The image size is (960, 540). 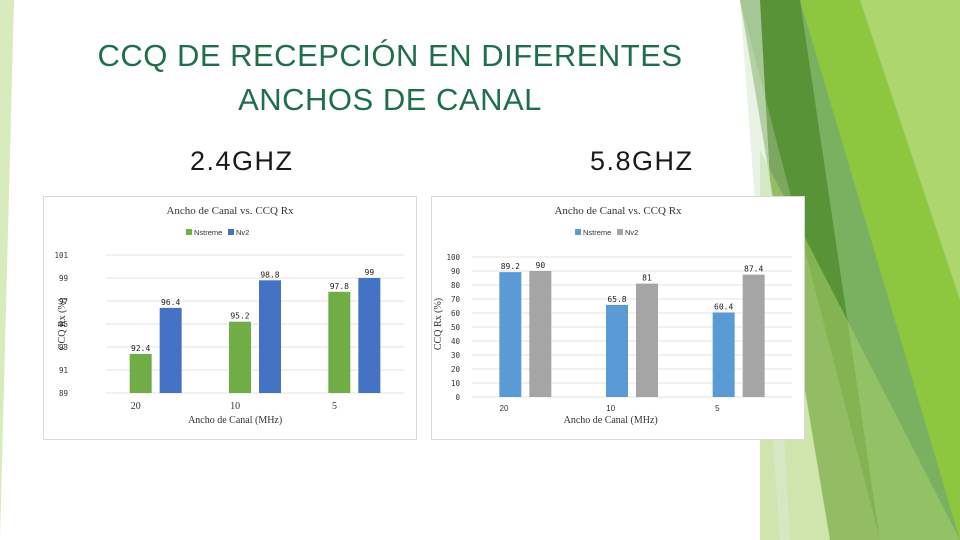 I want to click on data-label-nstreme-5: 60.4, so click(x=723, y=306).